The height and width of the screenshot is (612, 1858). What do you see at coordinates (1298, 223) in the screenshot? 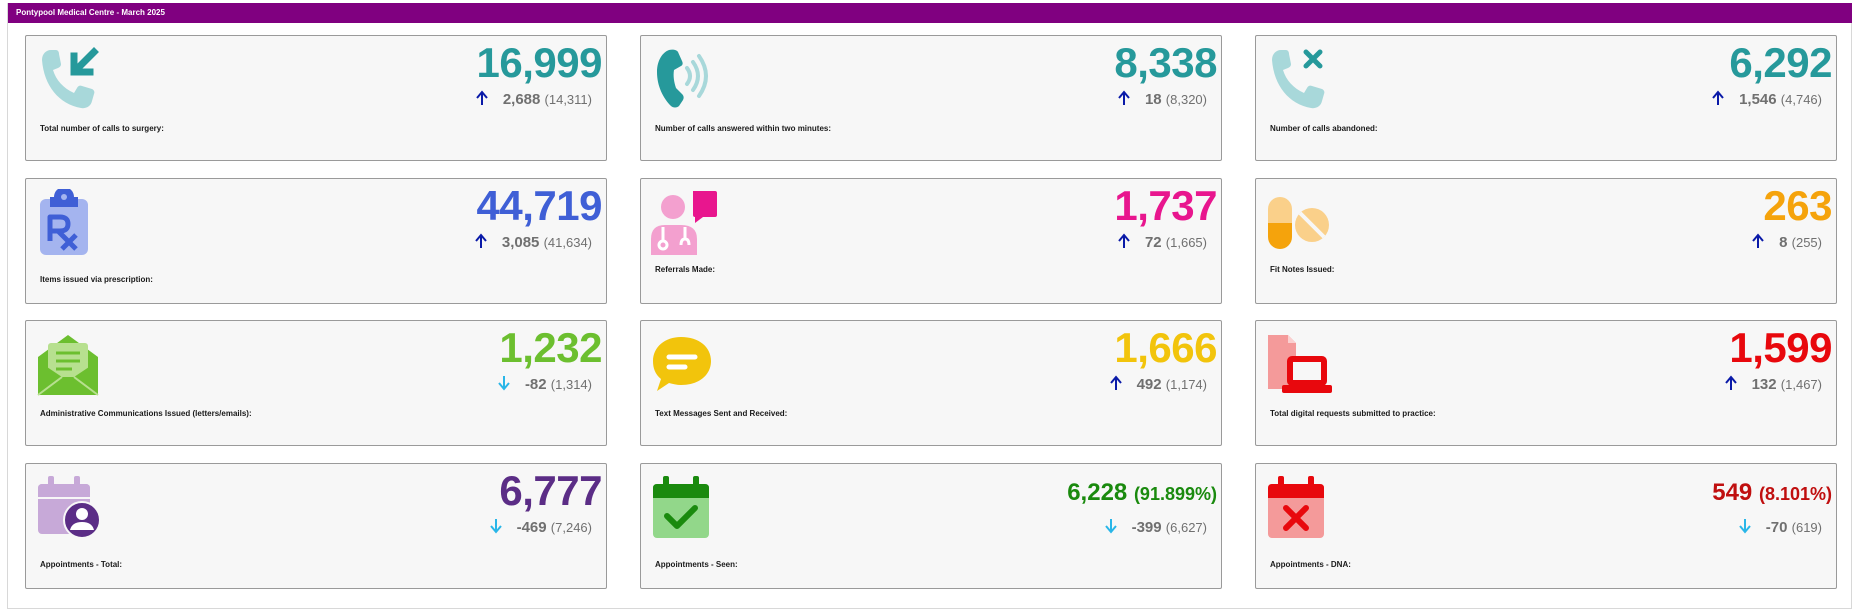
I see `pills-icon` at bounding box center [1298, 223].